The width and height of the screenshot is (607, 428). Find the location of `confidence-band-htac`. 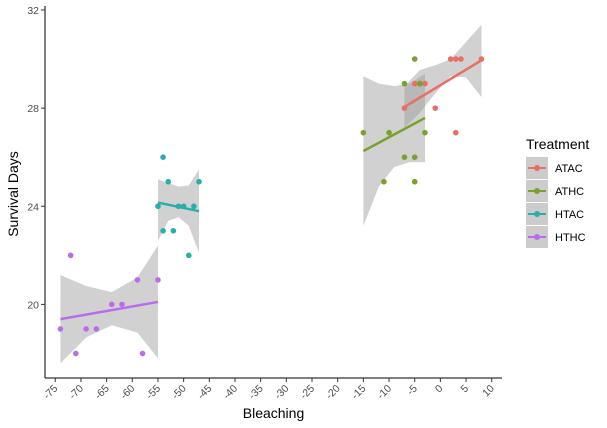

confidence-band-htac is located at coordinates (178, 211).